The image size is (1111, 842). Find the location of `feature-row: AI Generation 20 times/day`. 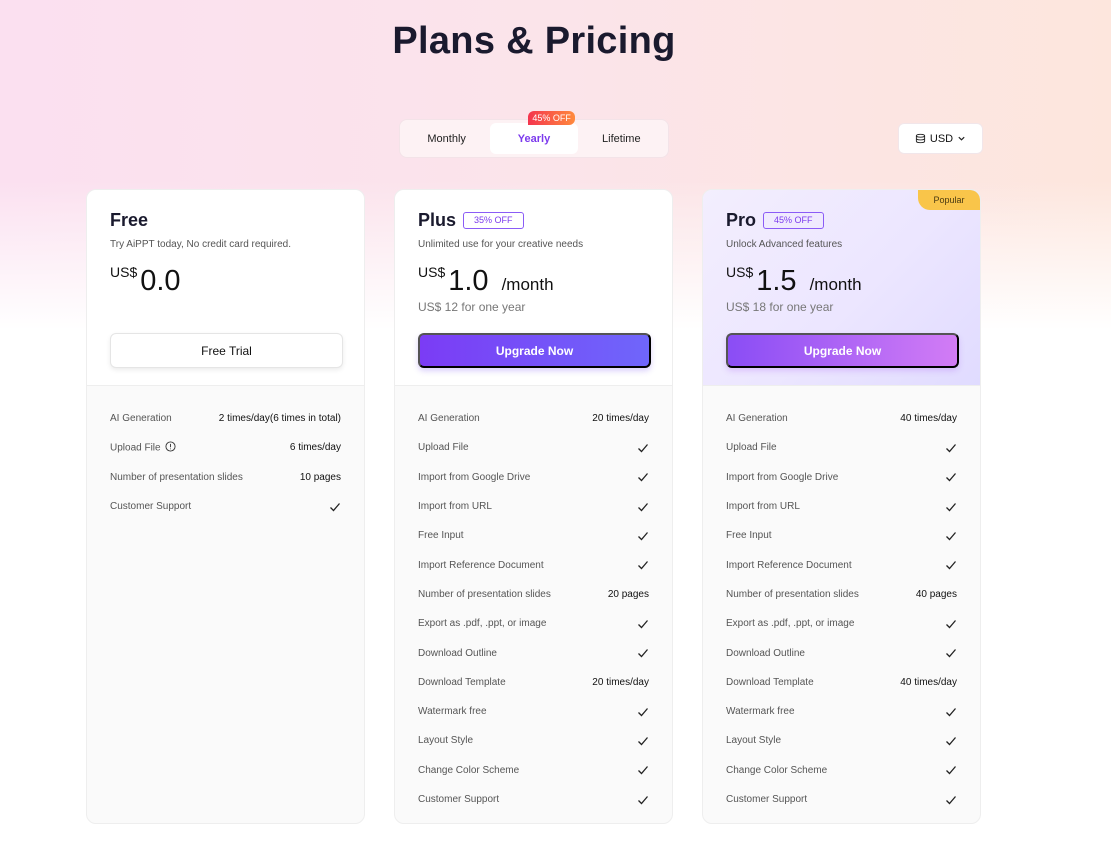

feature-row: AI Generation 20 times/day is located at coordinates (533, 418).